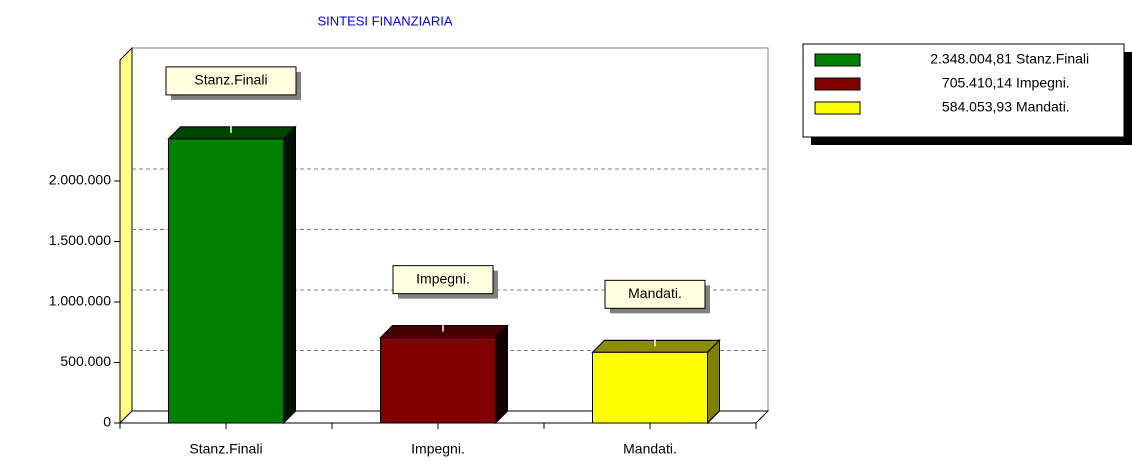 The width and height of the screenshot is (1132, 461). What do you see at coordinates (1043, 107) in the screenshot?
I see `legend-label: Mandati.` at bounding box center [1043, 107].